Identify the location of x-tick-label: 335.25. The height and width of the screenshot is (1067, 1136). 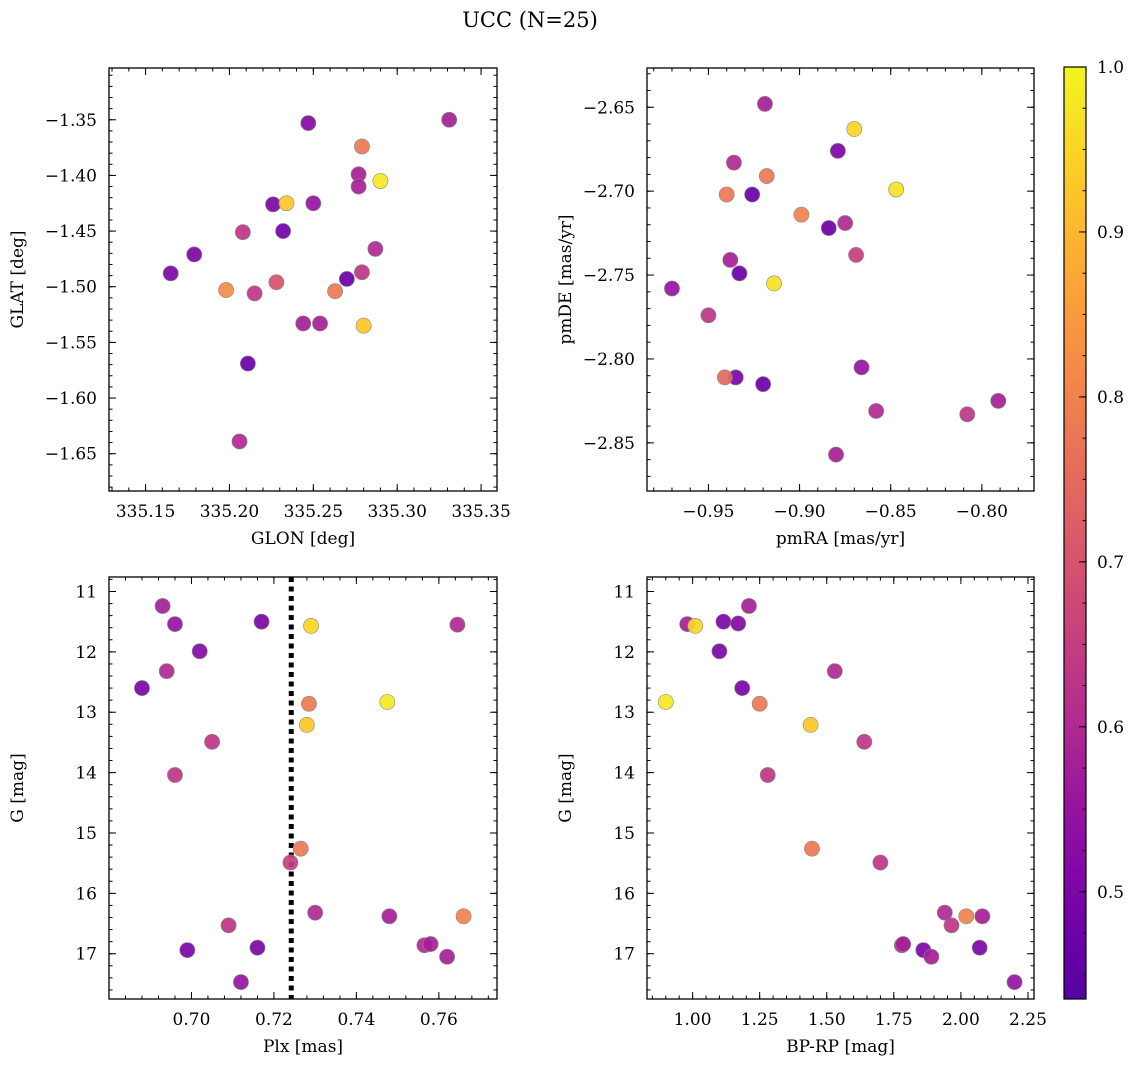
(313, 512).